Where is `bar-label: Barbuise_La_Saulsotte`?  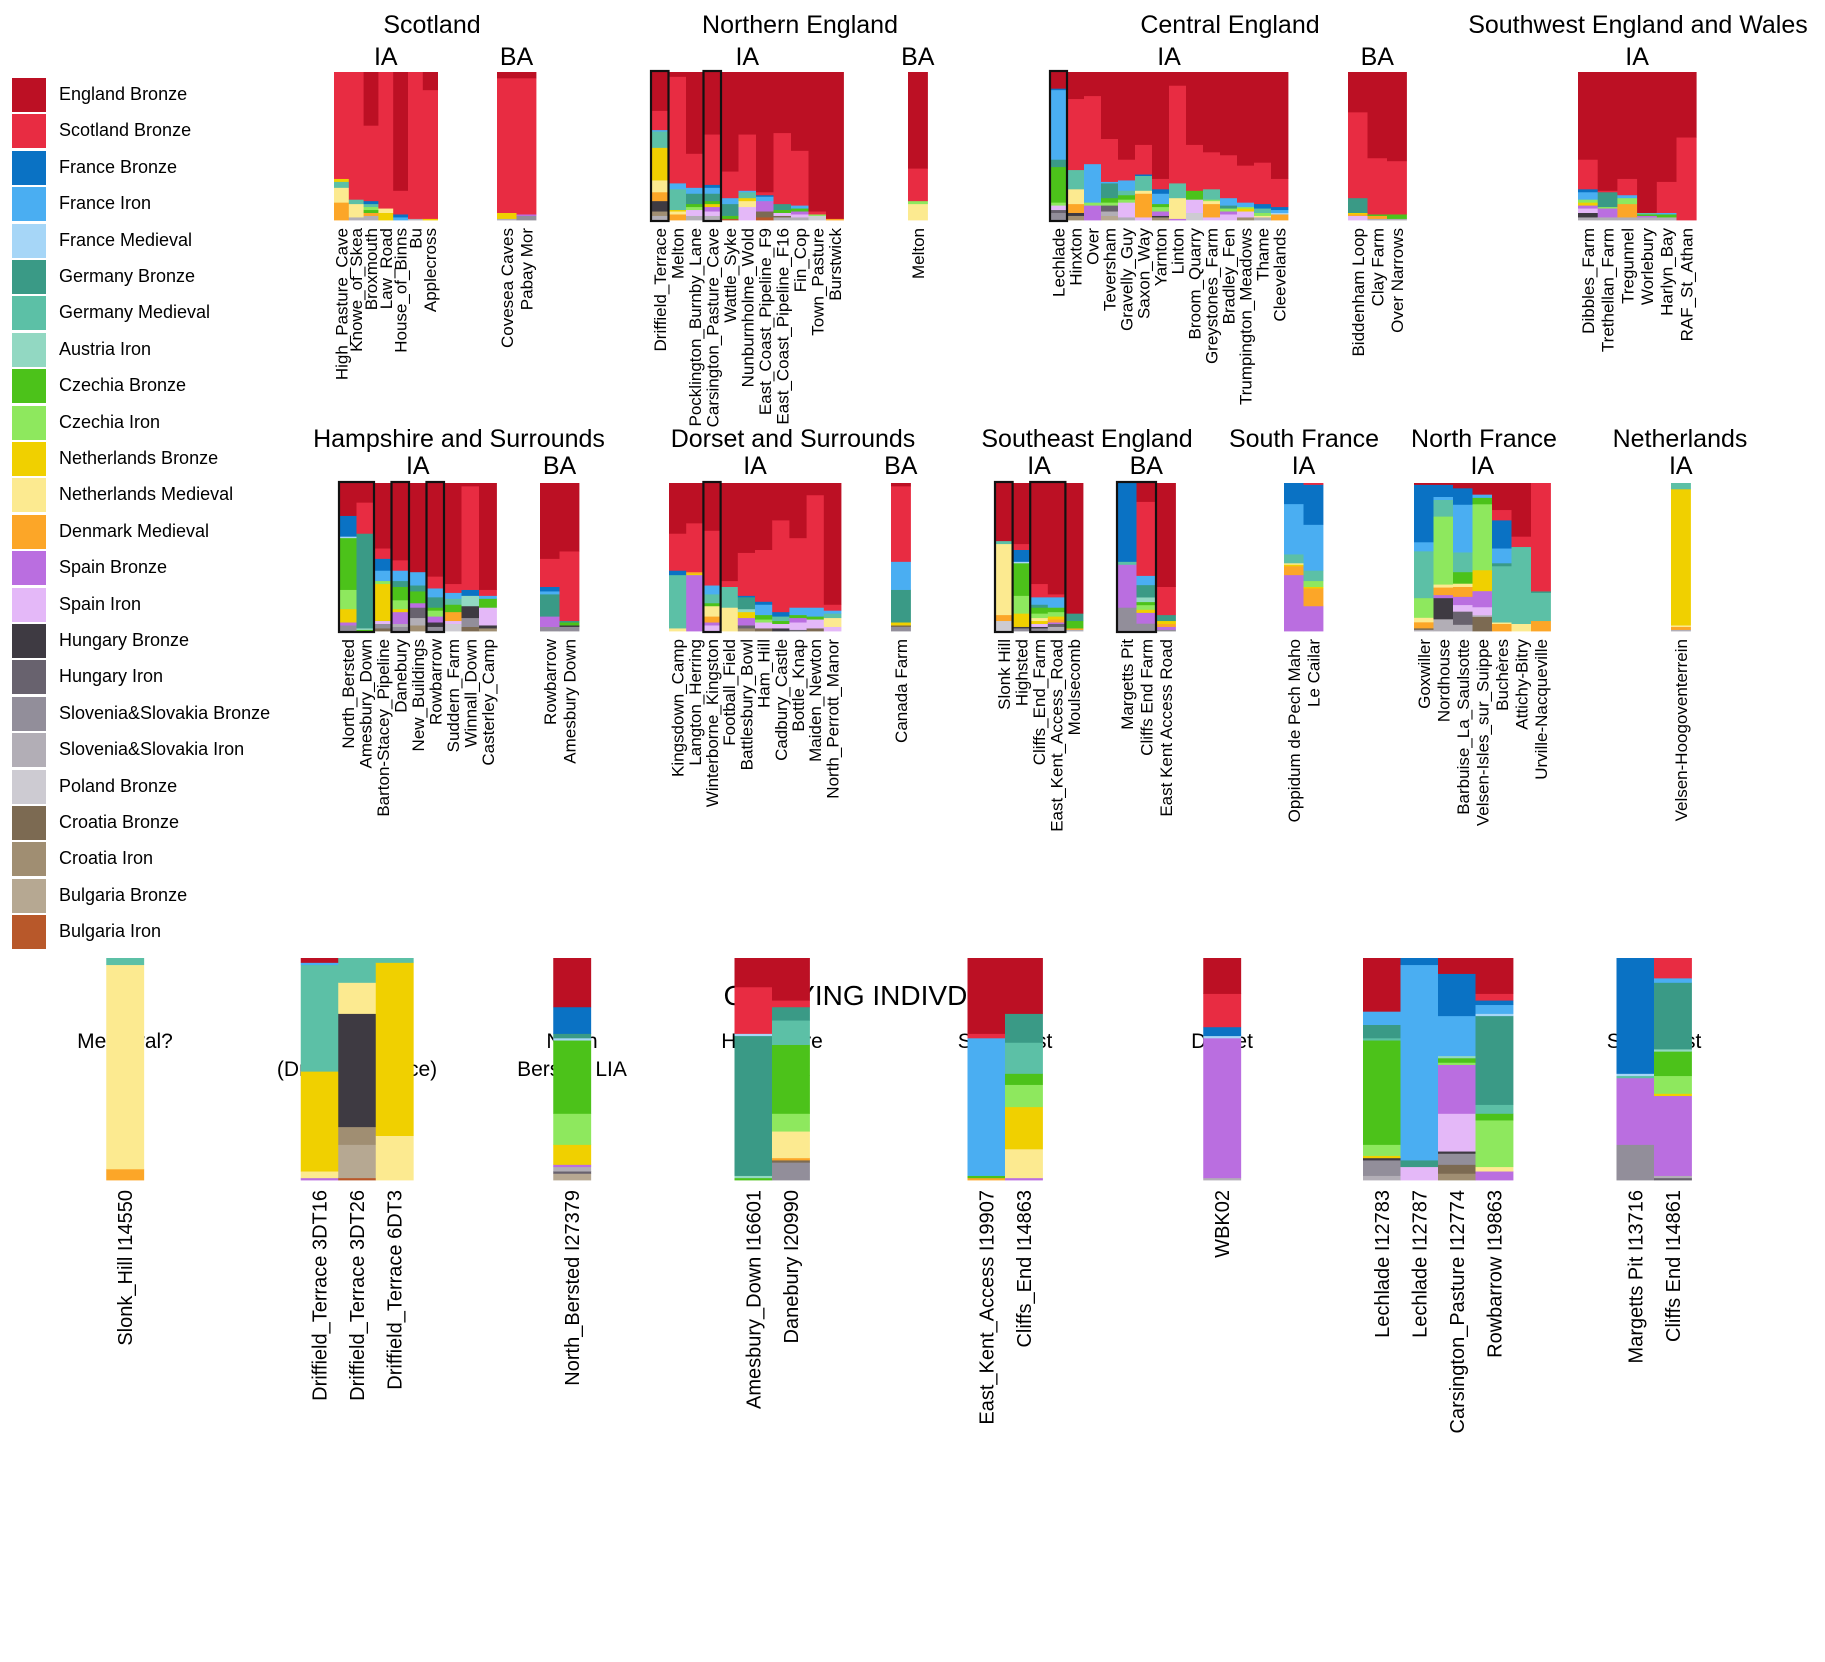 bar-label: Barbuise_La_Saulsotte is located at coordinates (1463, 727).